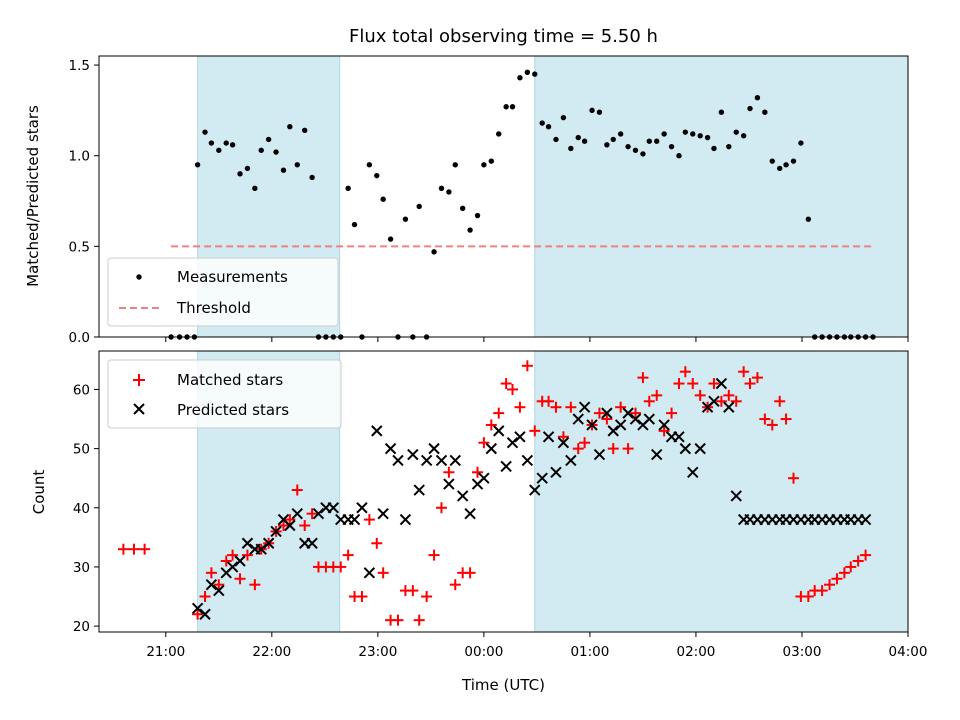 The width and height of the screenshot is (960, 720). Describe the element at coordinates (139, 277) in the screenshot. I see `legend-measurements-marker` at that location.